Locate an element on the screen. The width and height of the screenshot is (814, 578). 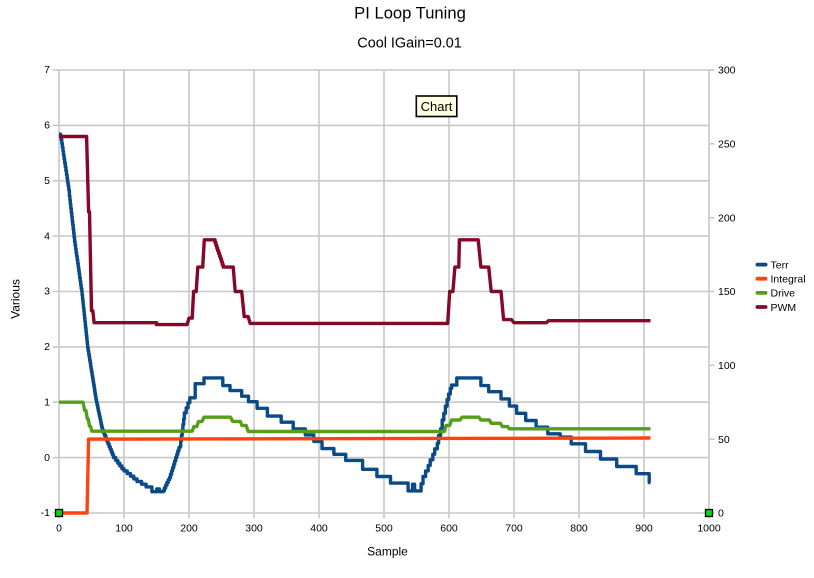
svg-text: 6 is located at coordinates (47, 126).